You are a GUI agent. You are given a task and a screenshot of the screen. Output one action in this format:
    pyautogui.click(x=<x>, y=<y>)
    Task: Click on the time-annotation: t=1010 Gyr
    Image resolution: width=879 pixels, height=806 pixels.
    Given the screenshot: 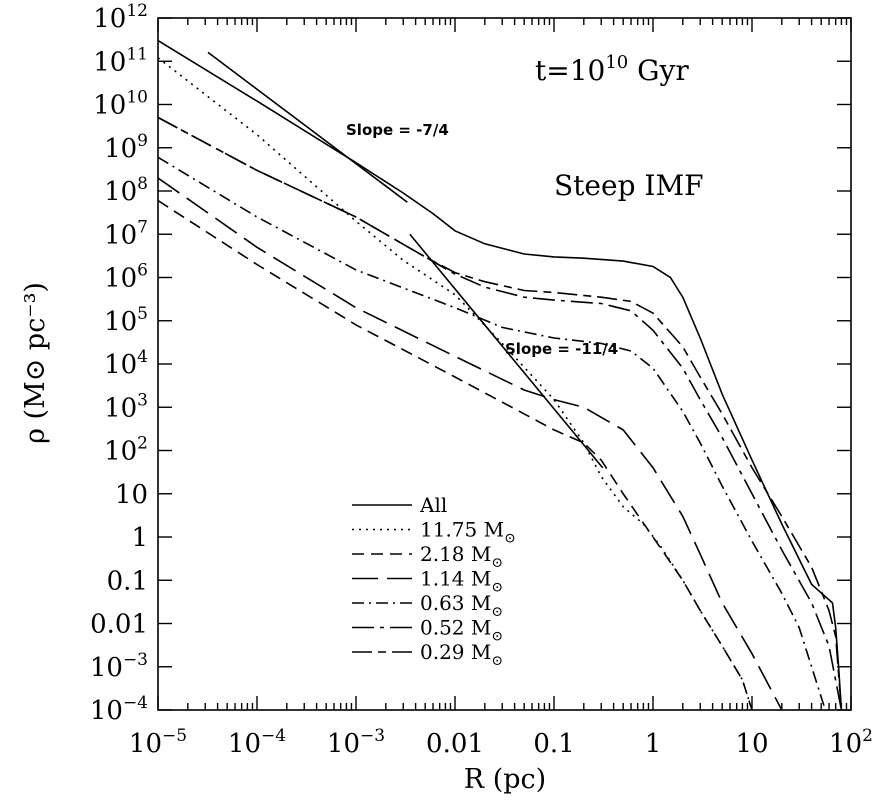 What is the action you would take?
    pyautogui.click(x=612, y=69)
    